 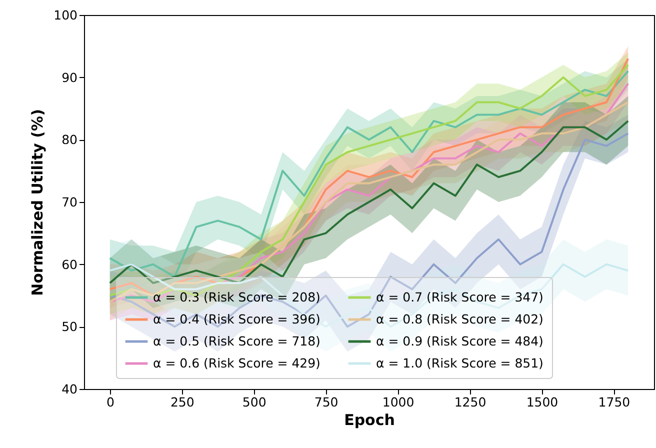 What do you see at coordinates (66, 15) in the screenshot?
I see `y-tick-label: 100` at bounding box center [66, 15].